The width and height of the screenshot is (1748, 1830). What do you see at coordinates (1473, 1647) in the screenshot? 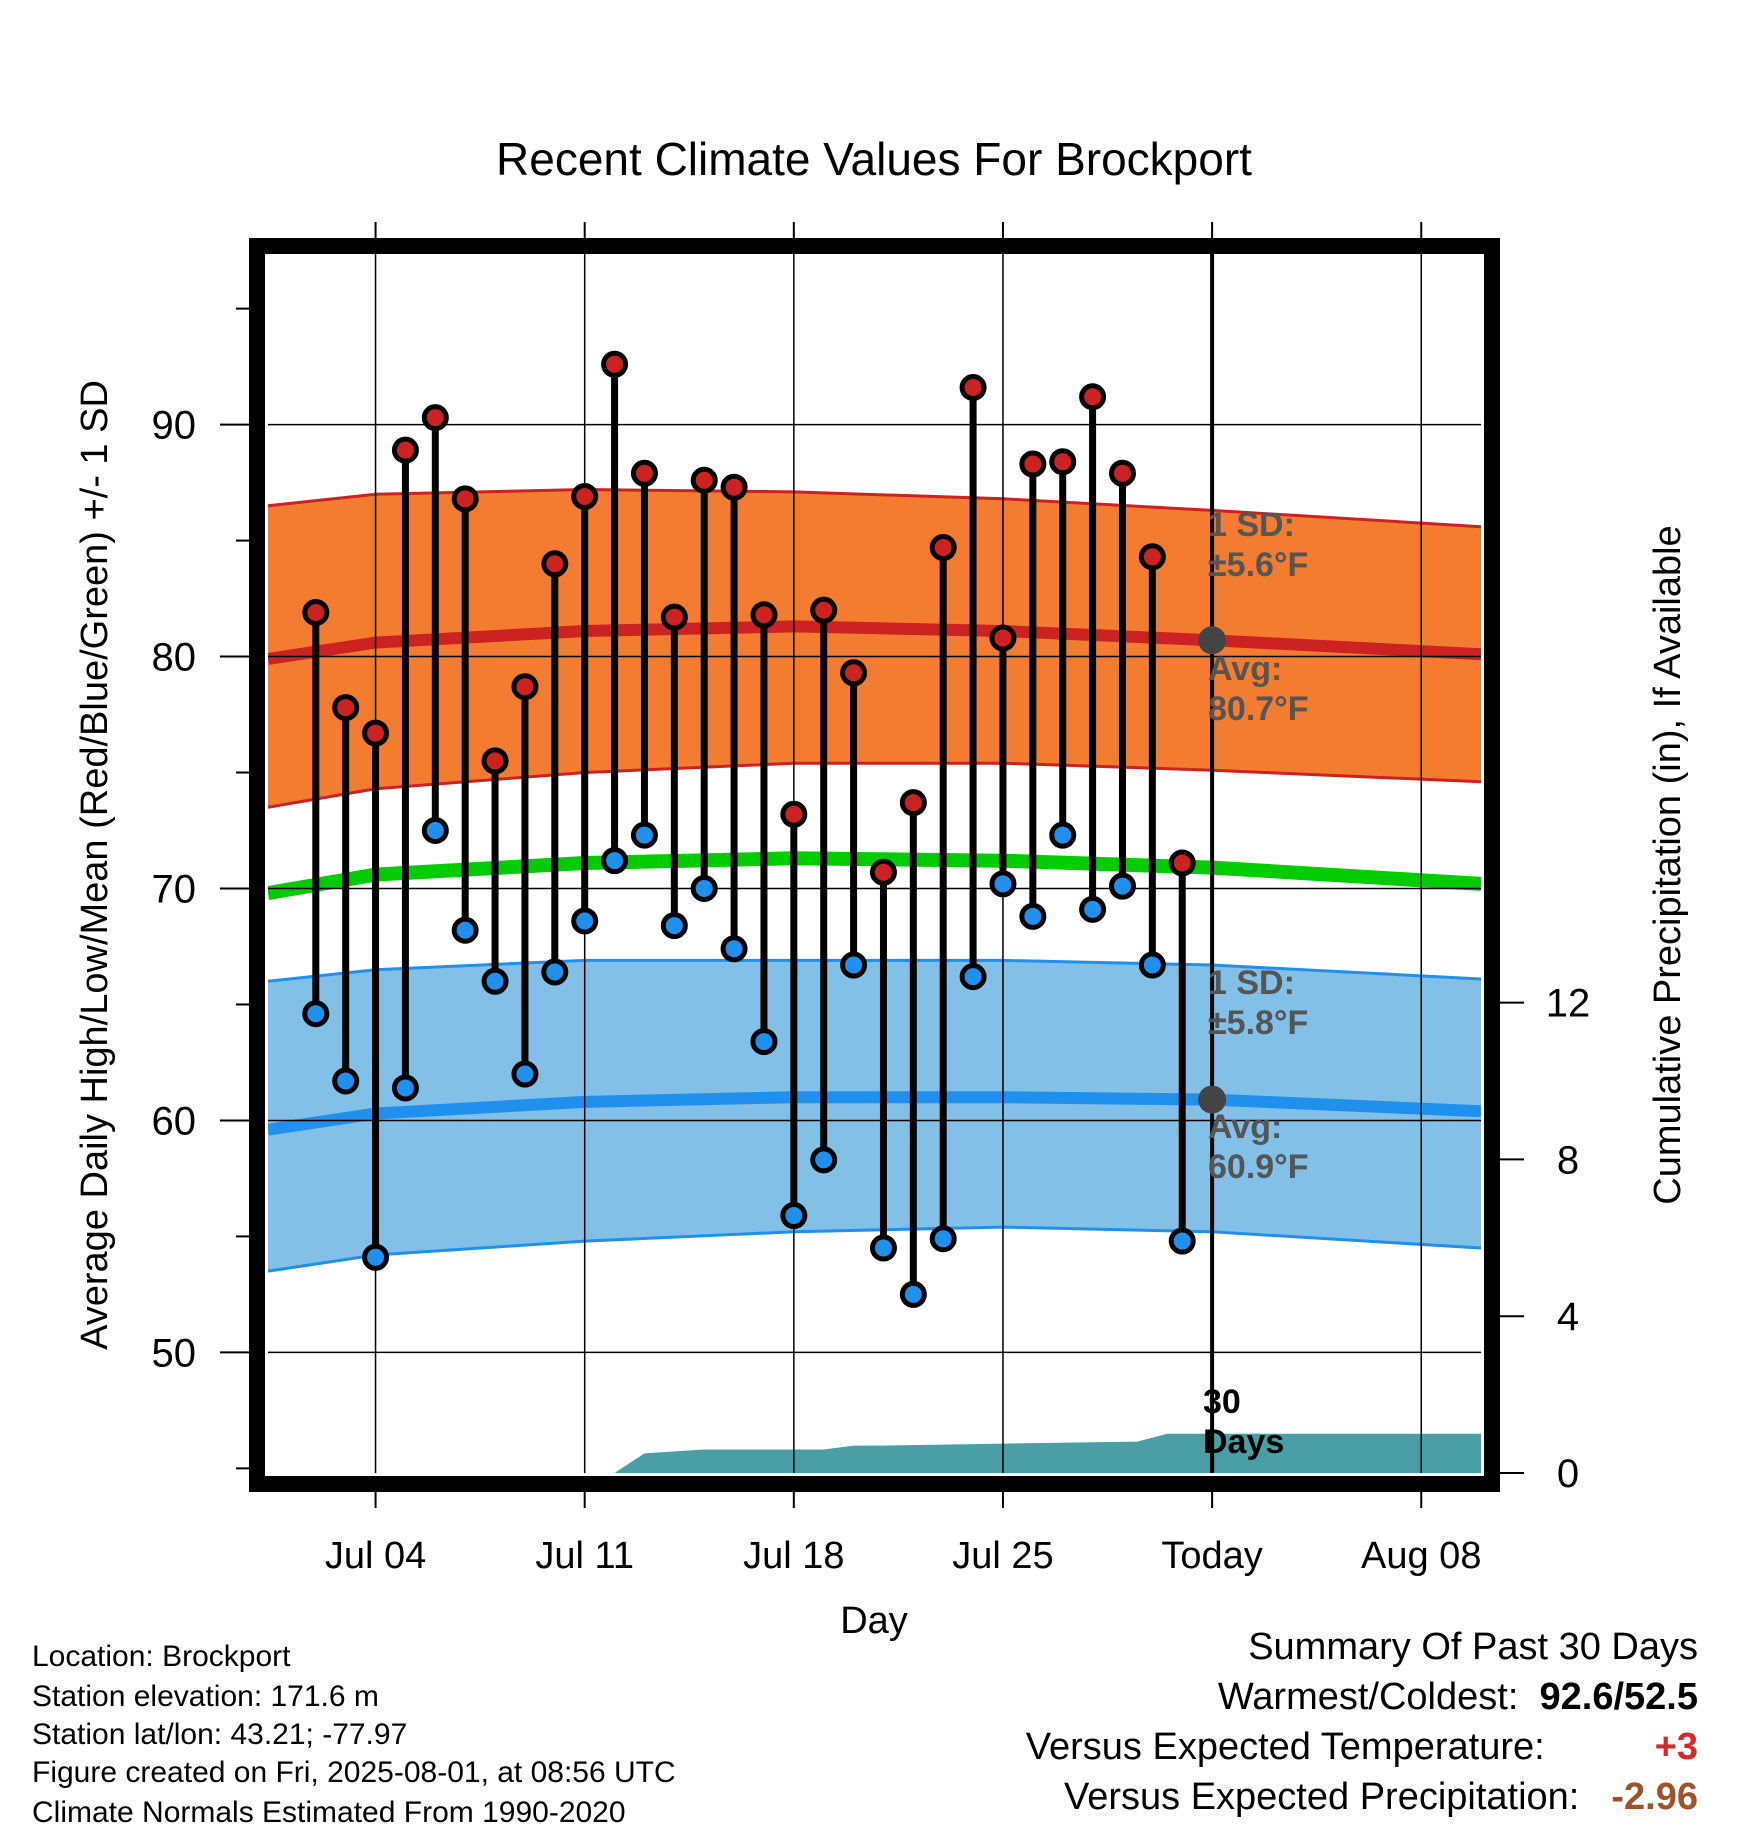
I see `summary-title: Summary Of Past 30 Days` at bounding box center [1473, 1647].